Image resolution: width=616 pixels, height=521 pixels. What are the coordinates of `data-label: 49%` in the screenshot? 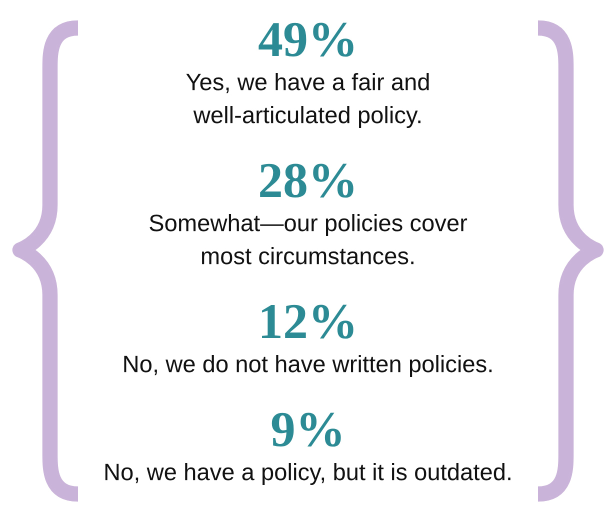 It's located at (306, 39).